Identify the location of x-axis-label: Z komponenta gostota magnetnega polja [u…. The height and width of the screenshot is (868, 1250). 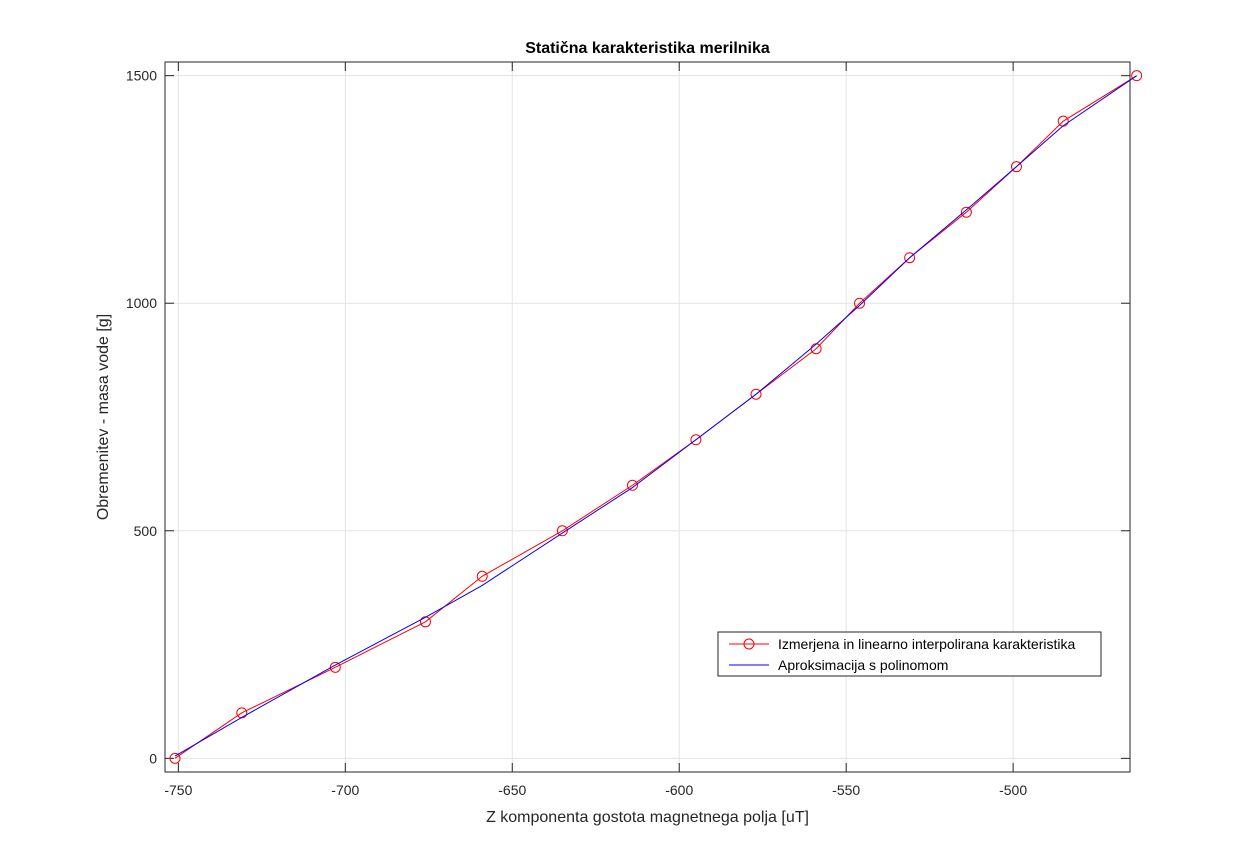
(647, 817).